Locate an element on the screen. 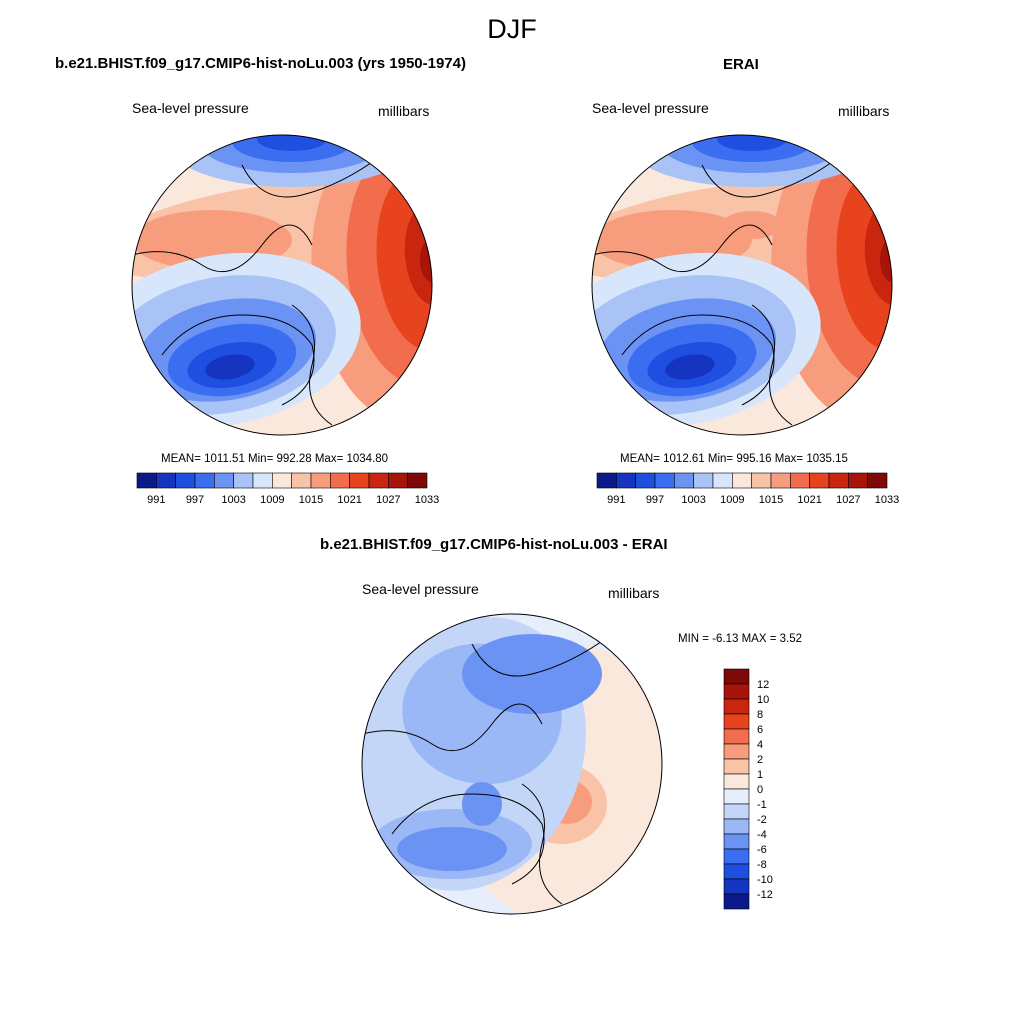 The image size is (1024, 1024). diff-colorbar-tick-label: -8 is located at coordinates (762, 865).